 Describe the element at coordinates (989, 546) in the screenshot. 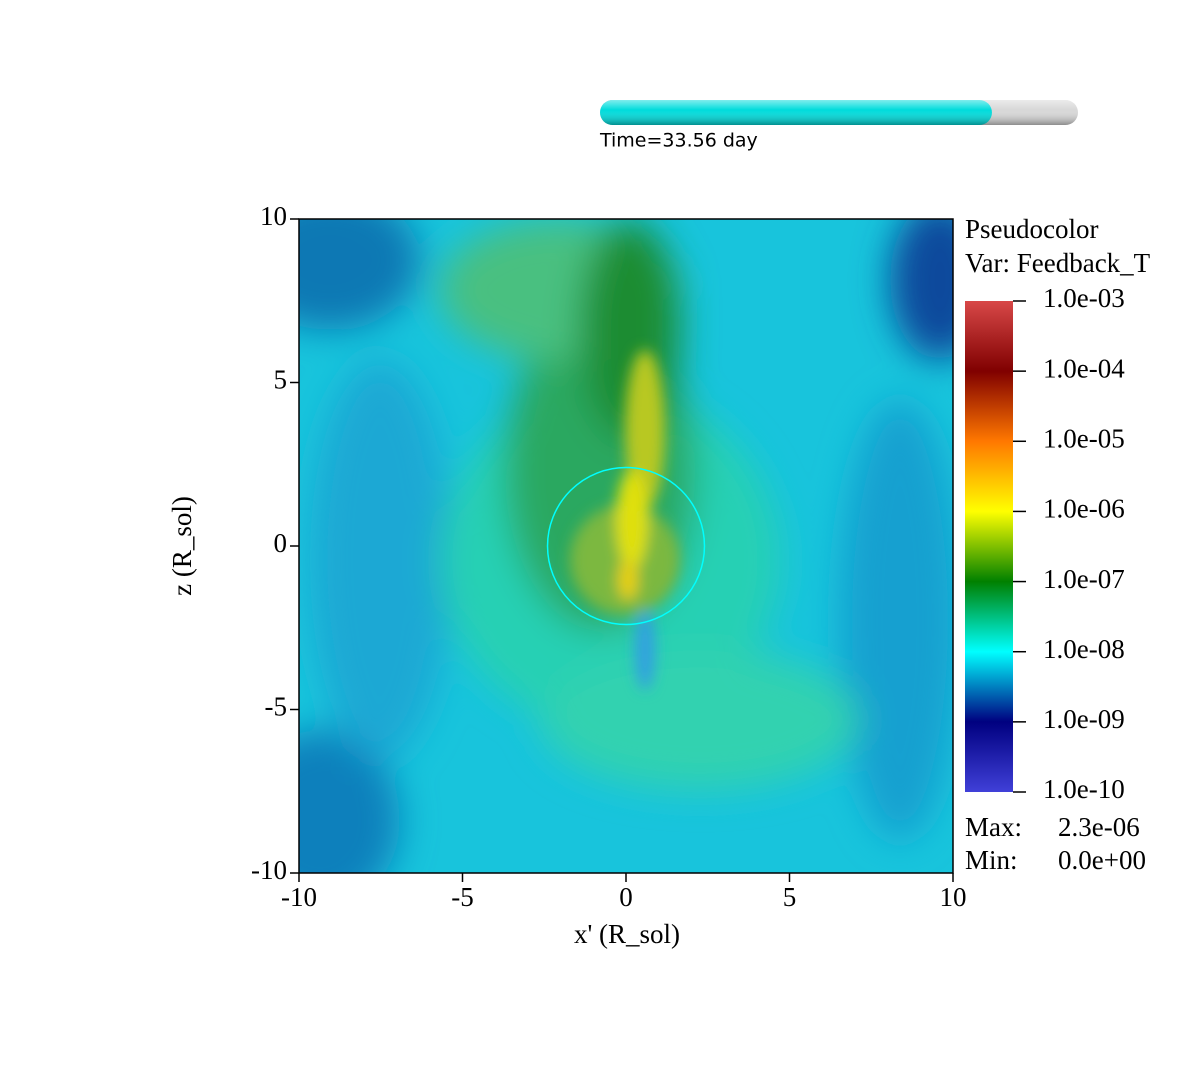

I see `colorbar` at that location.